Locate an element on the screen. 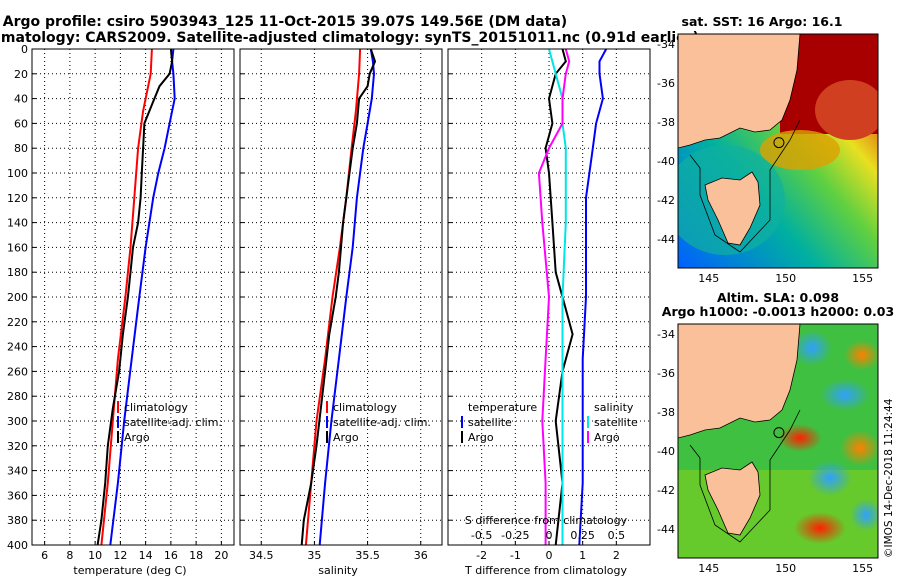  legend-s-satellite: satellite is located at coordinates (616, 422).